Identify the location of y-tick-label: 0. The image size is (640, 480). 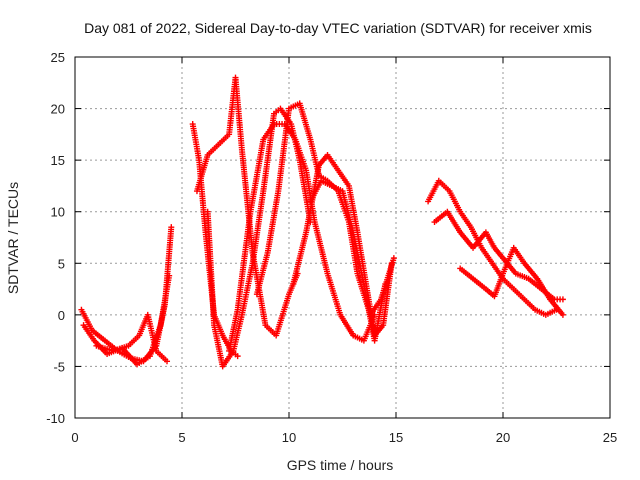
(61, 315).